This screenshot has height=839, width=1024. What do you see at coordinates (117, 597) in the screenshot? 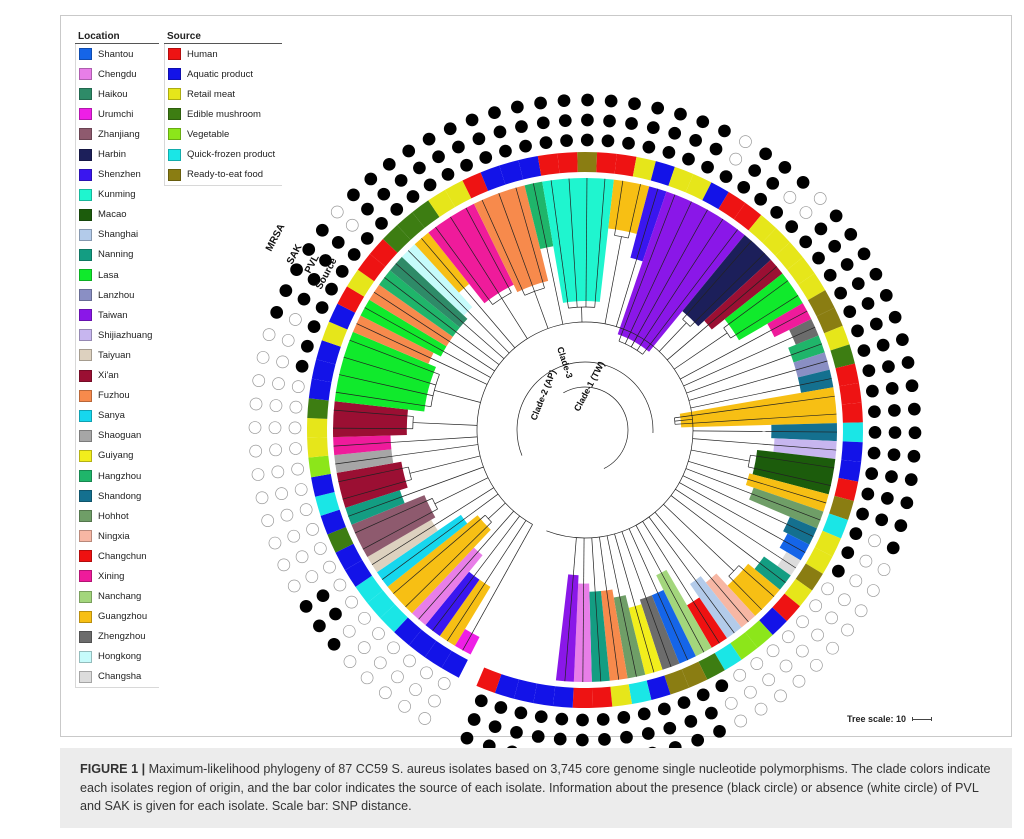
I see `location-legend-item: Nanchang` at bounding box center [117, 597].